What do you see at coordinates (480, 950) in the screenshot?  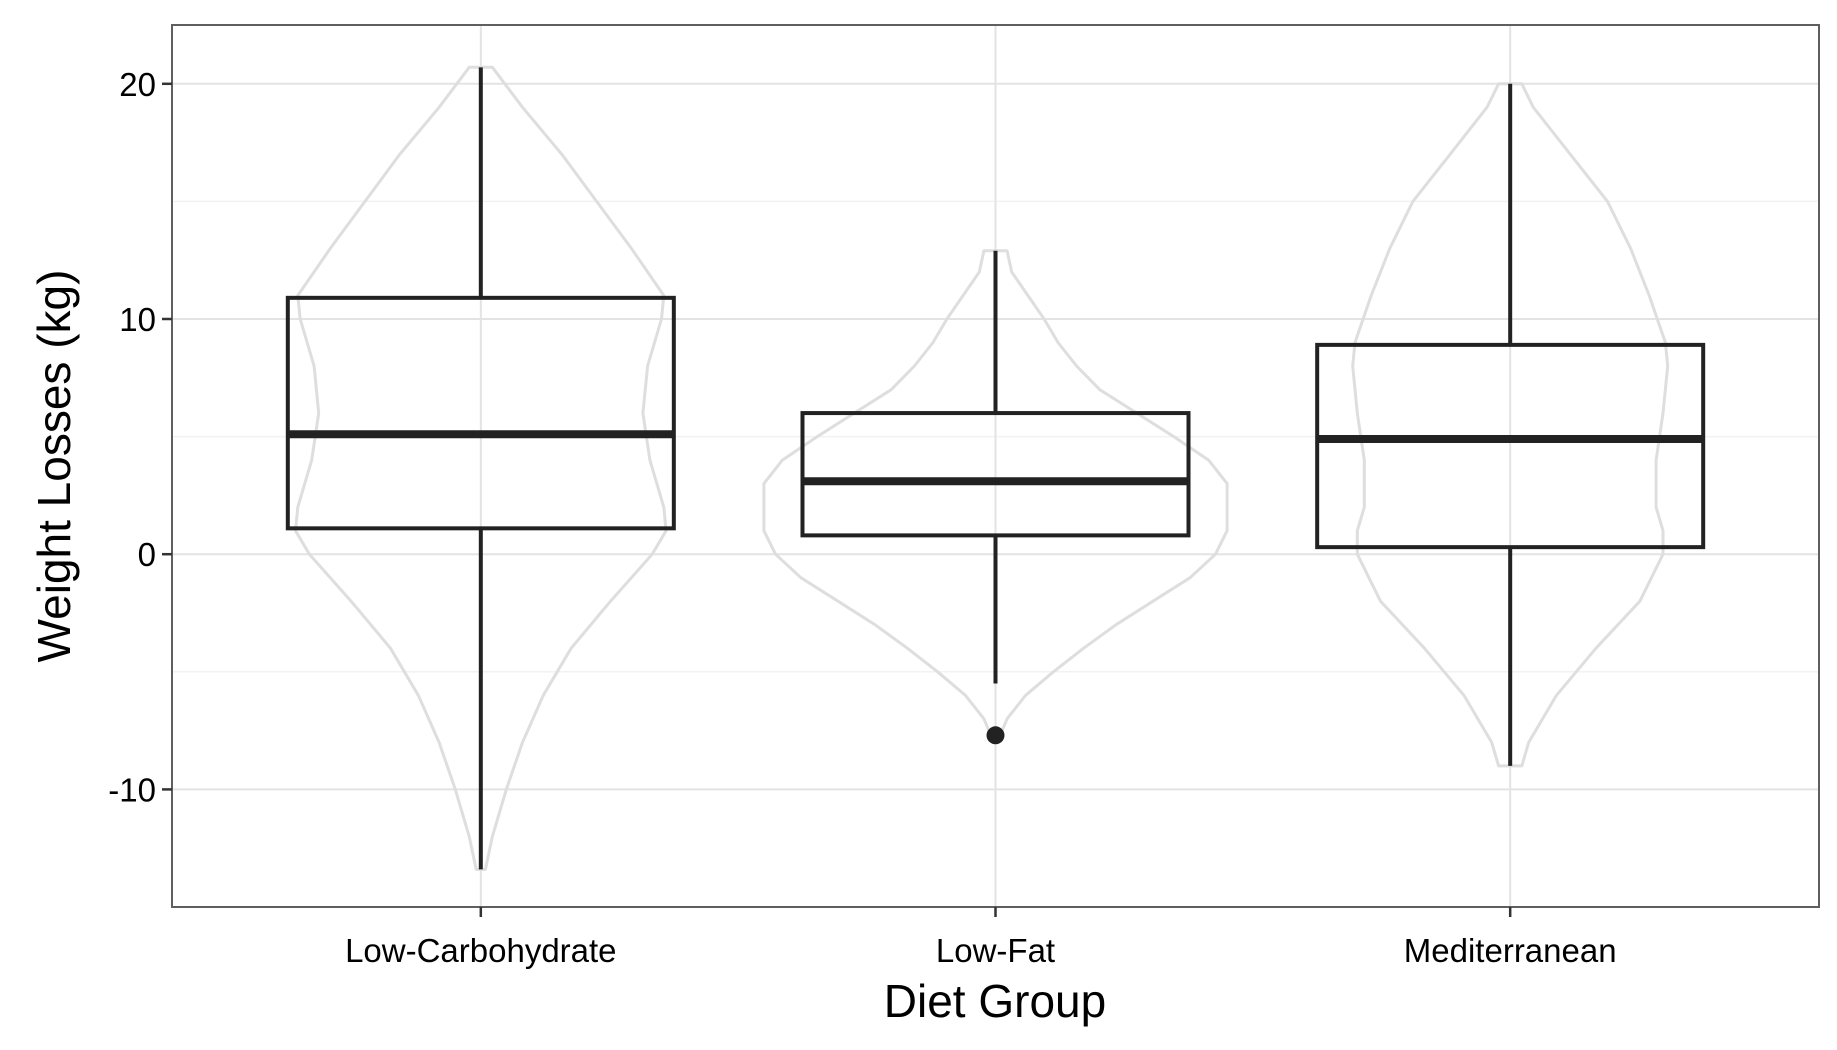 I see `x-tick-label: Low-Carbohydrate` at bounding box center [480, 950].